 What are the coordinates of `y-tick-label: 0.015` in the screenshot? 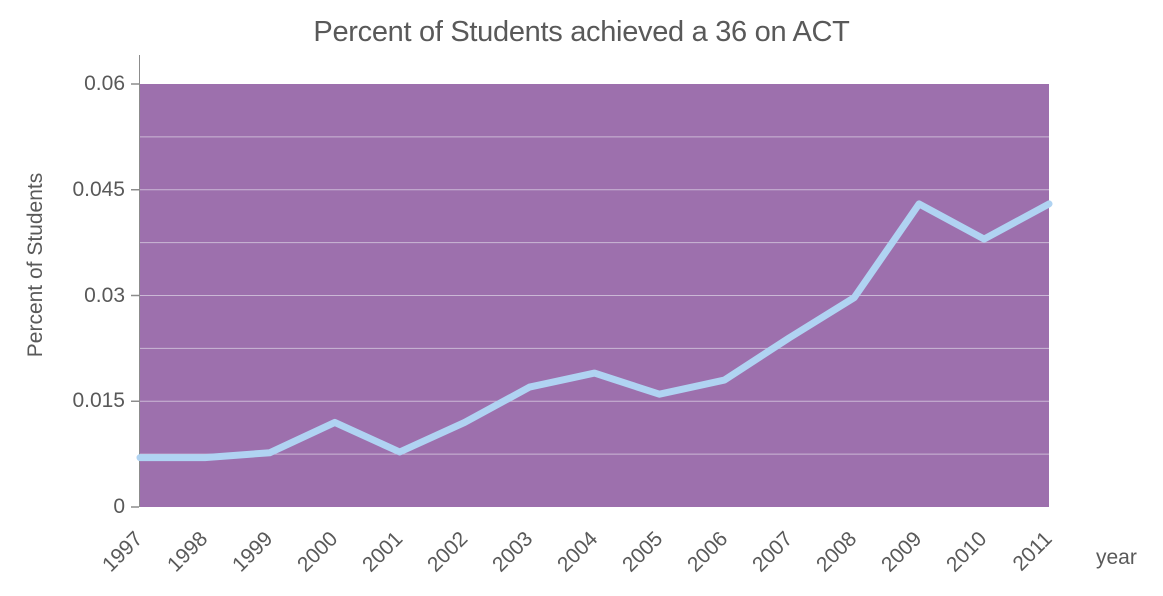 It's located at (98, 401).